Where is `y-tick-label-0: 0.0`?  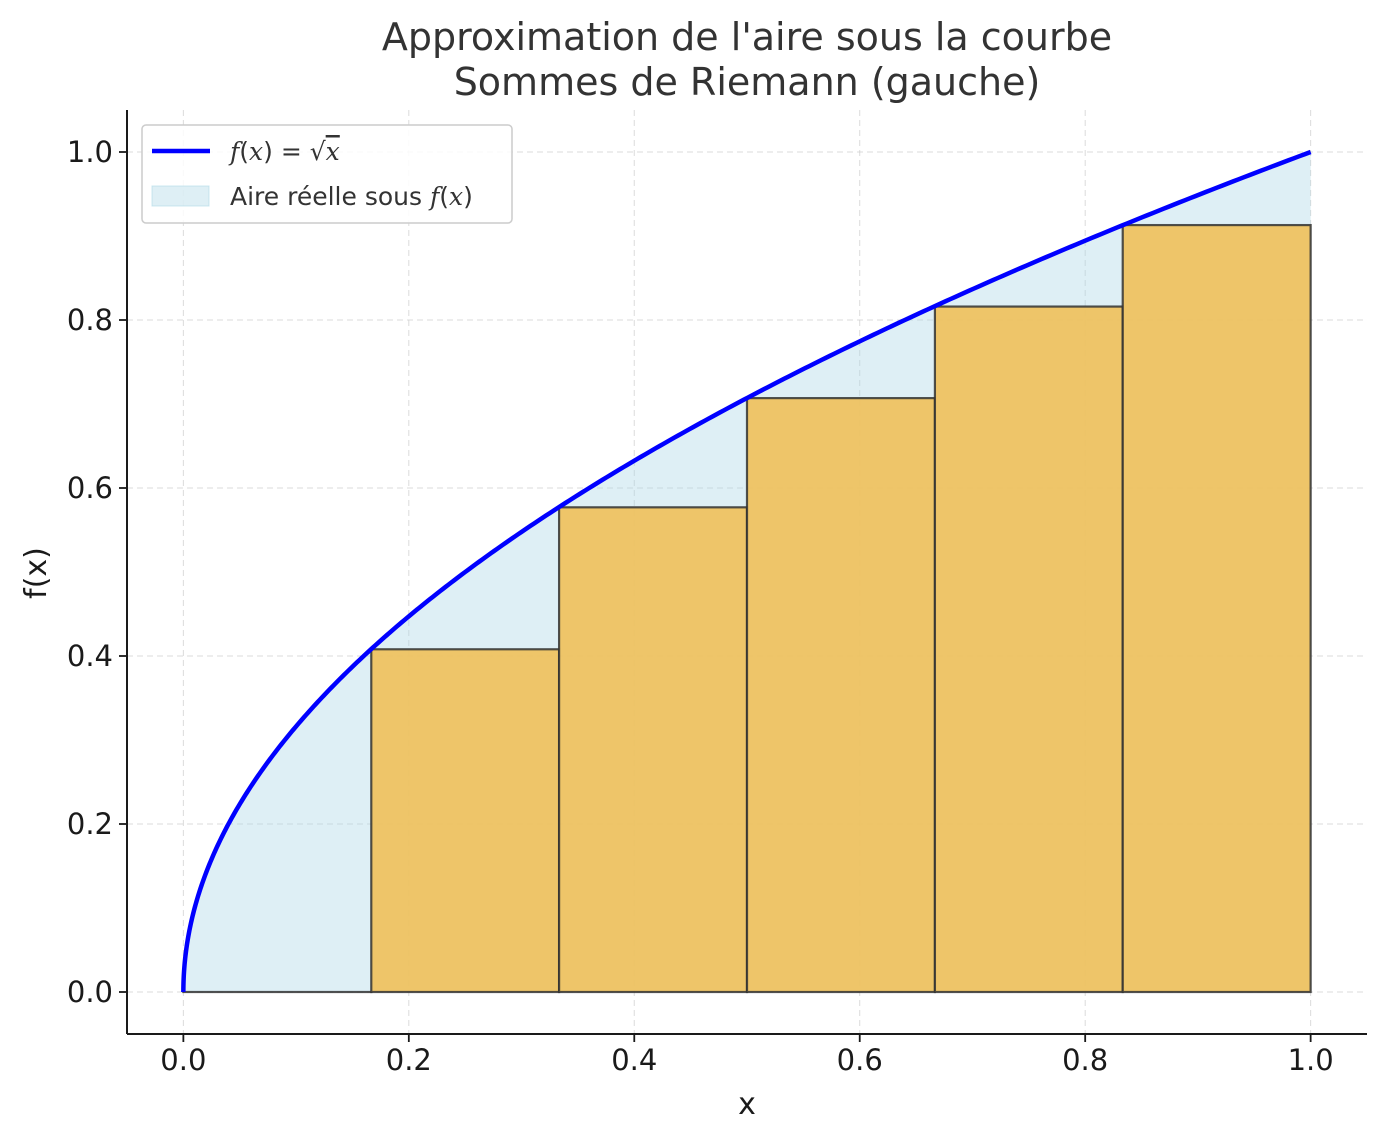
y-tick-label-0: 0.0 is located at coordinates (90, 992).